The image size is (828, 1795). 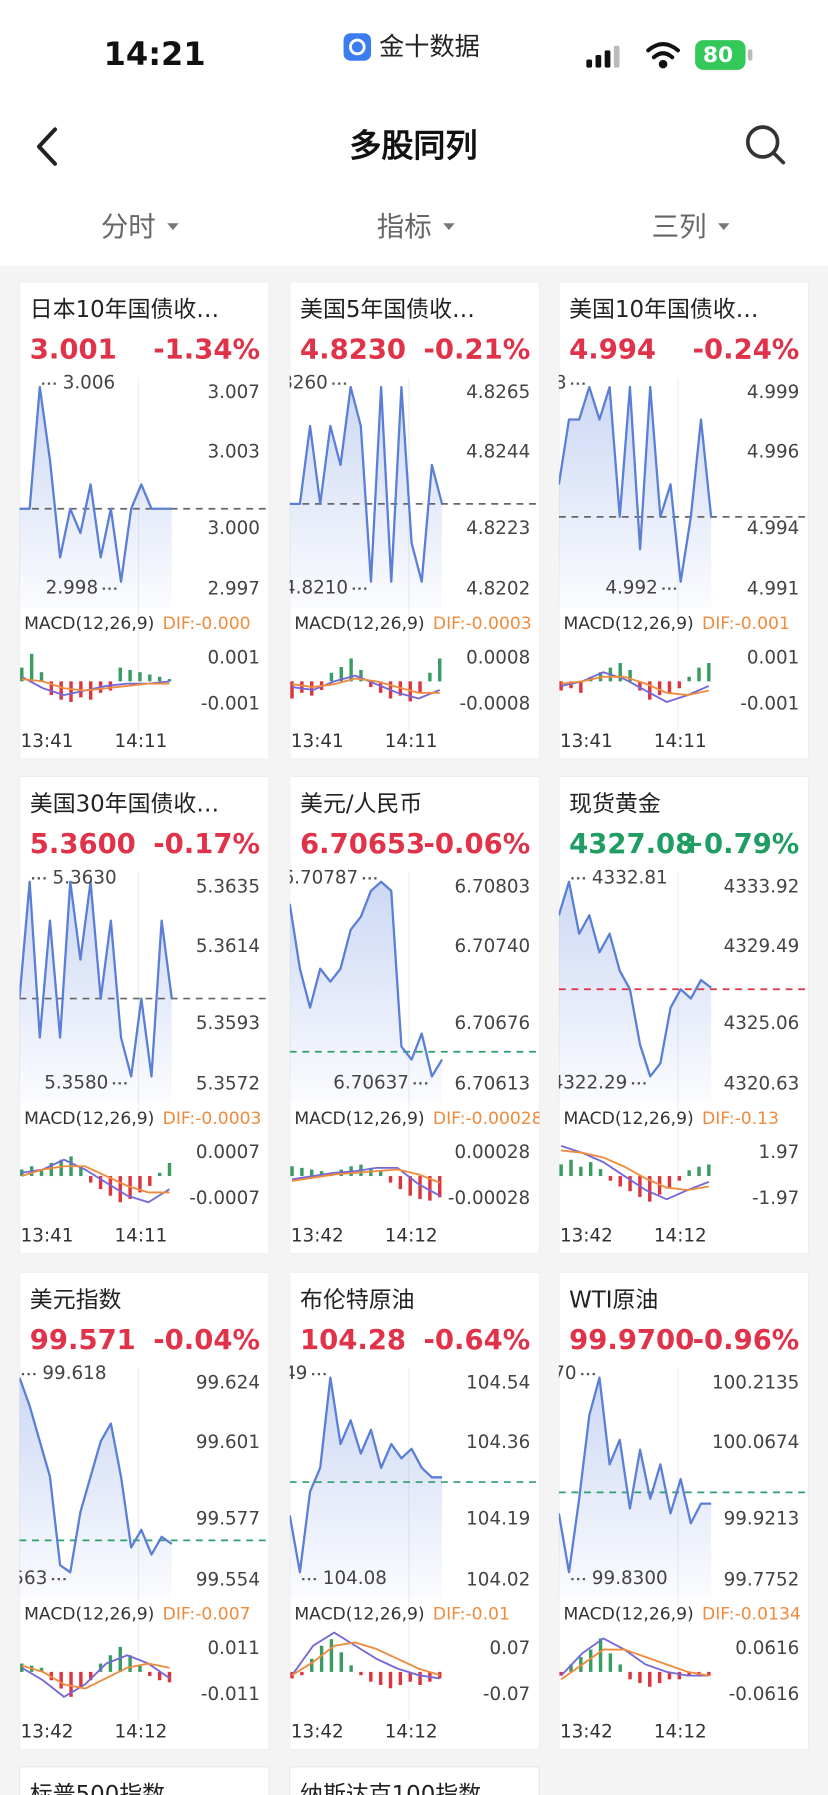 What do you see at coordinates (762, 946) in the screenshot?
I see `y-axis-label: 4329.49` at bounding box center [762, 946].